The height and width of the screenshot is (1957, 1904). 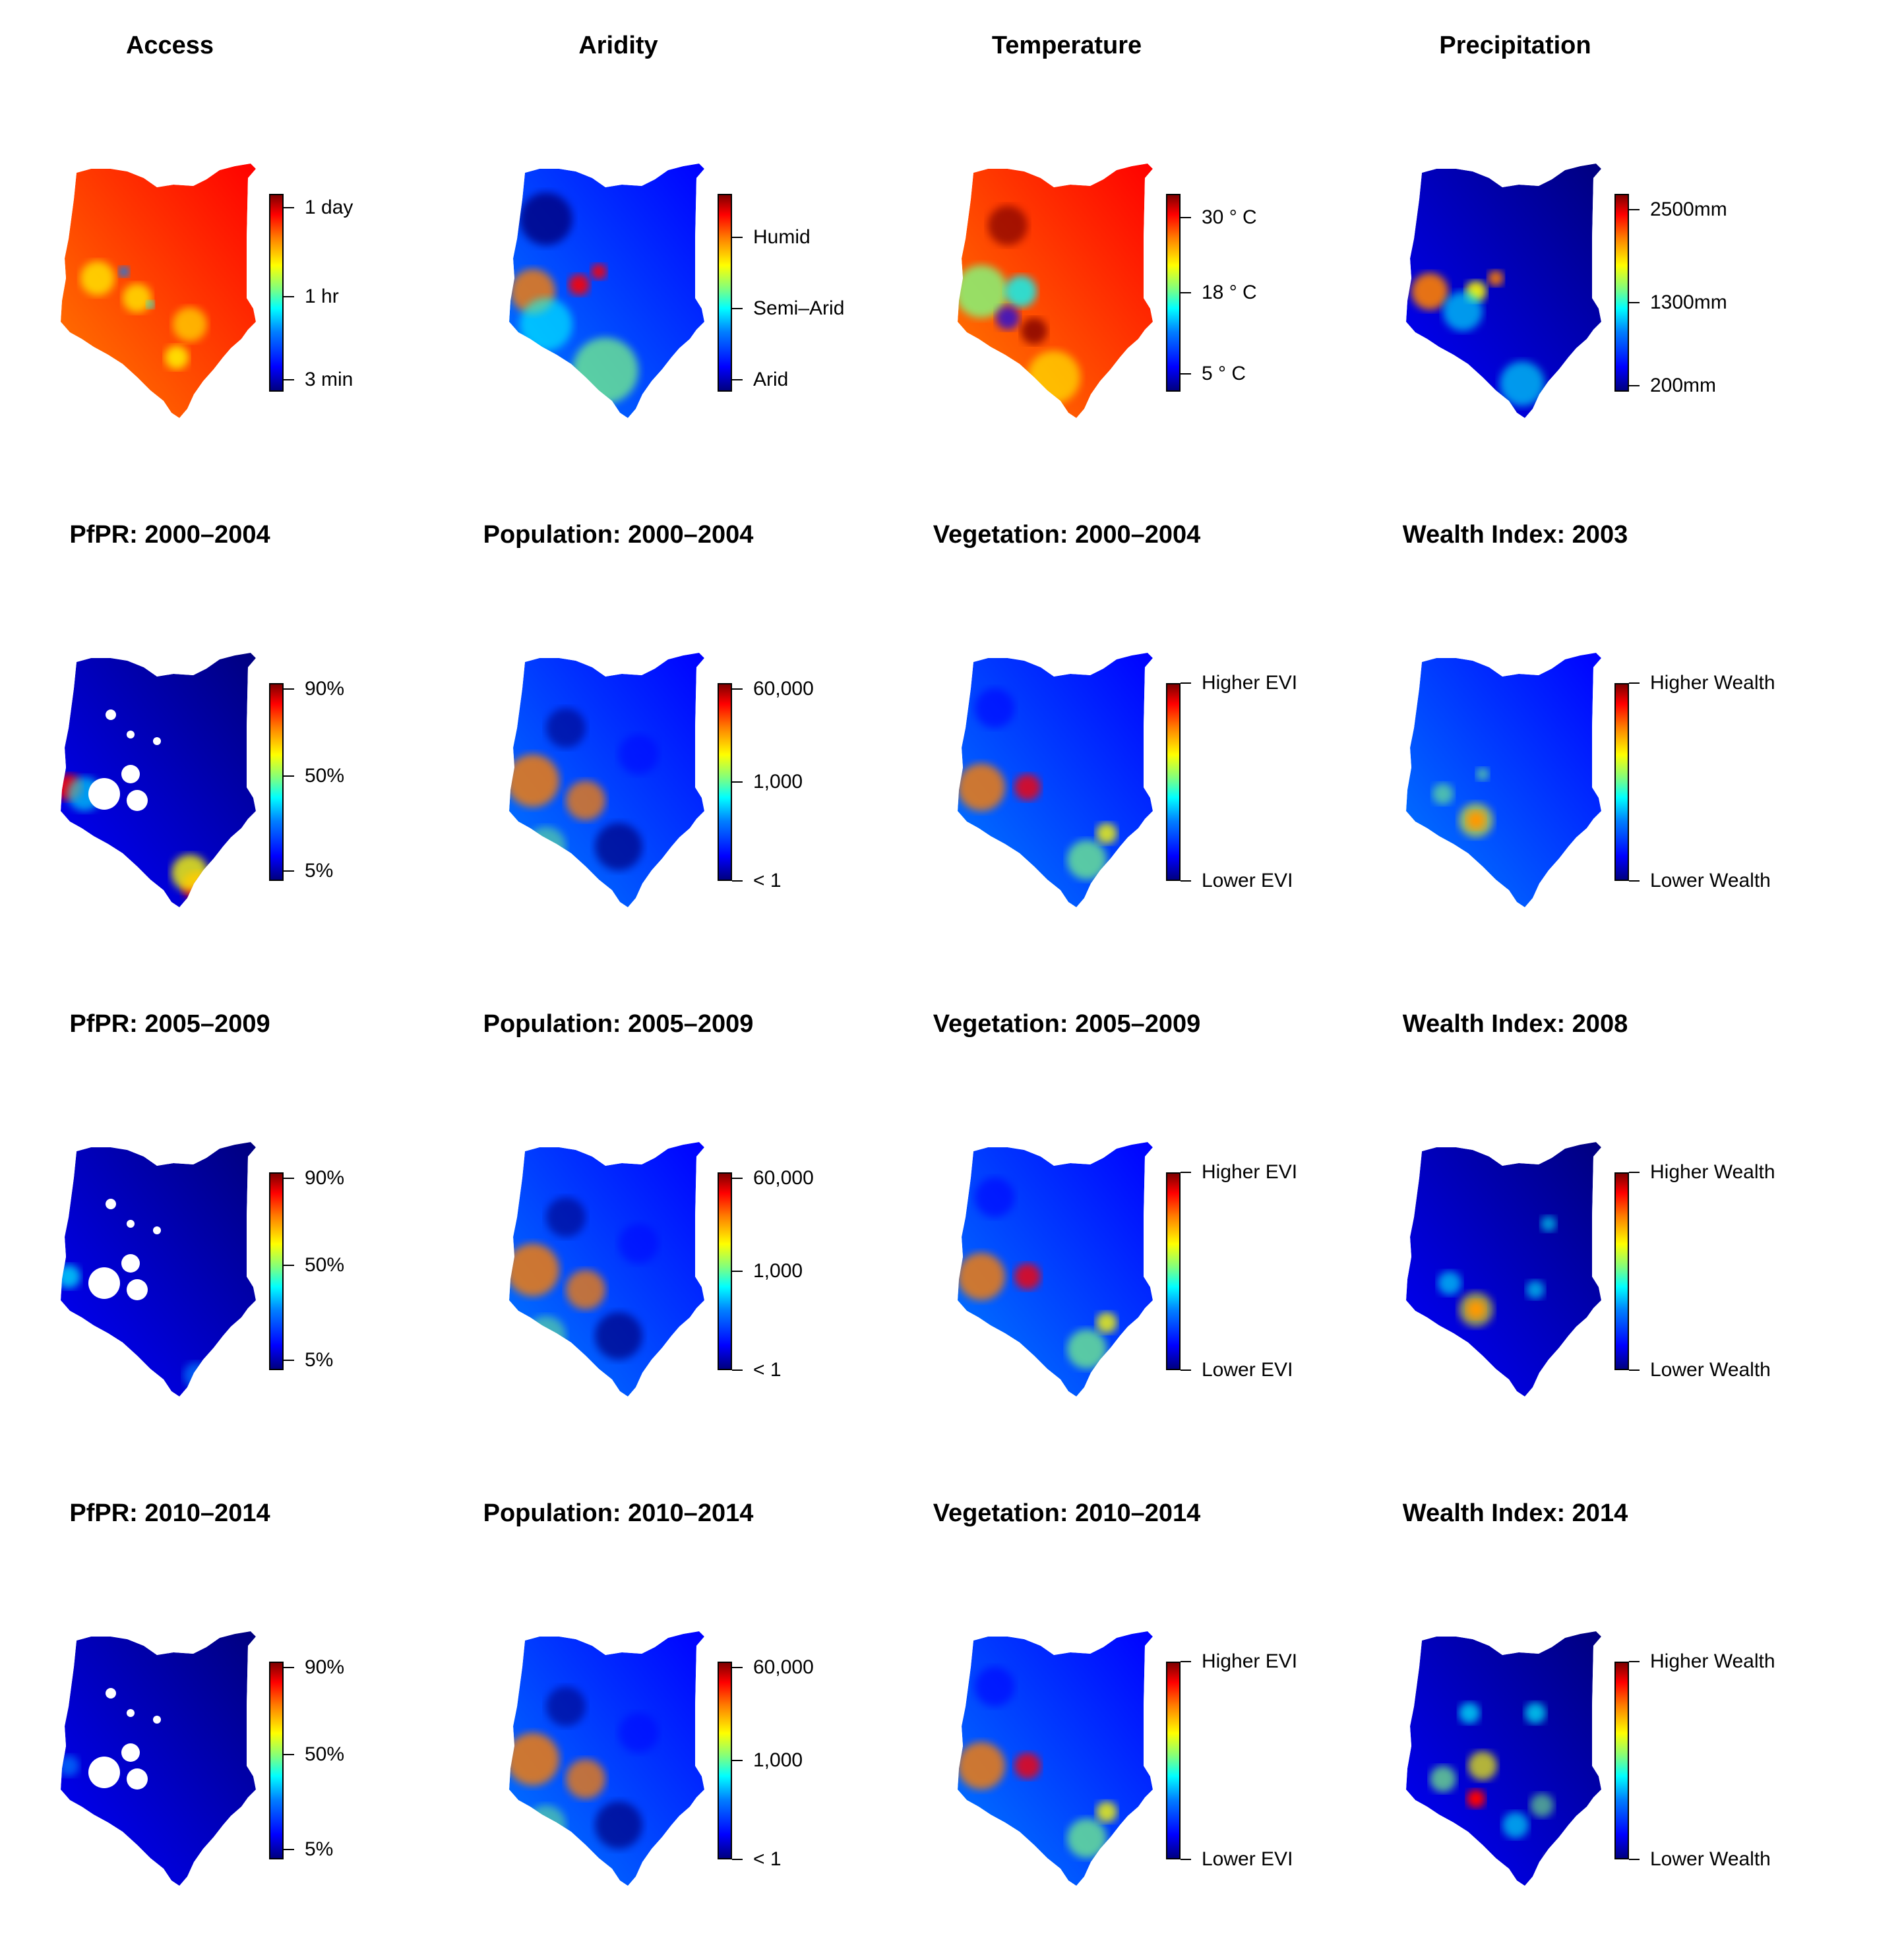 What do you see at coordinates (618, 1024) in the screenshot?
I see `panel-title: Population: 2005–2009` at bounding box center [618, 1024].